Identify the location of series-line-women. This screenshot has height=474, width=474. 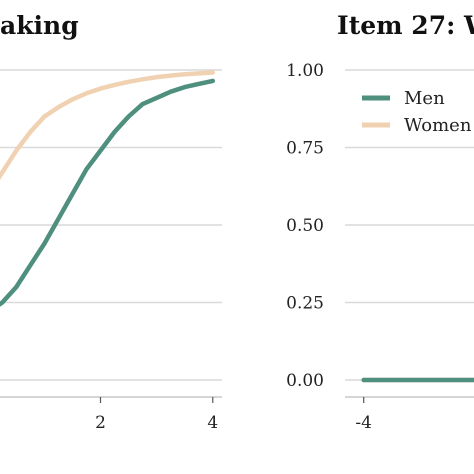
(108, 125).